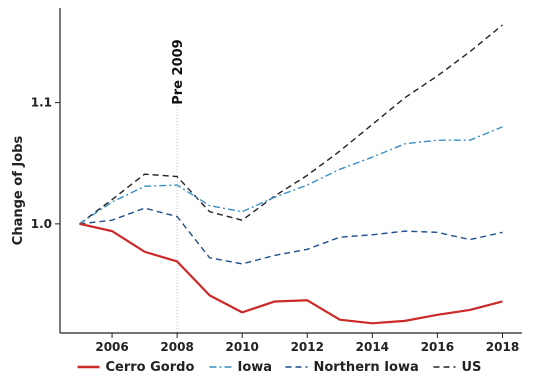 Image resolution: width=535 pixels, height=387 pixels. What do you see at coordinates (437, 347) in the screenshot?
I see `x-tick-label: 2016` at bounding box center [437, 347].